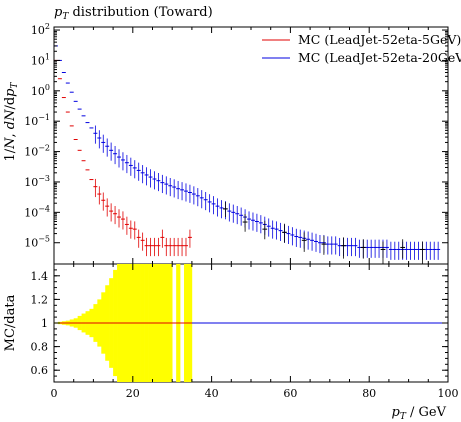 This screenshot has width=461, height=422. What do you see at coordinates (44, 239) in the screenshot?
I see `y-tick-label-exponent: −5` at bounding box center [44, 239].